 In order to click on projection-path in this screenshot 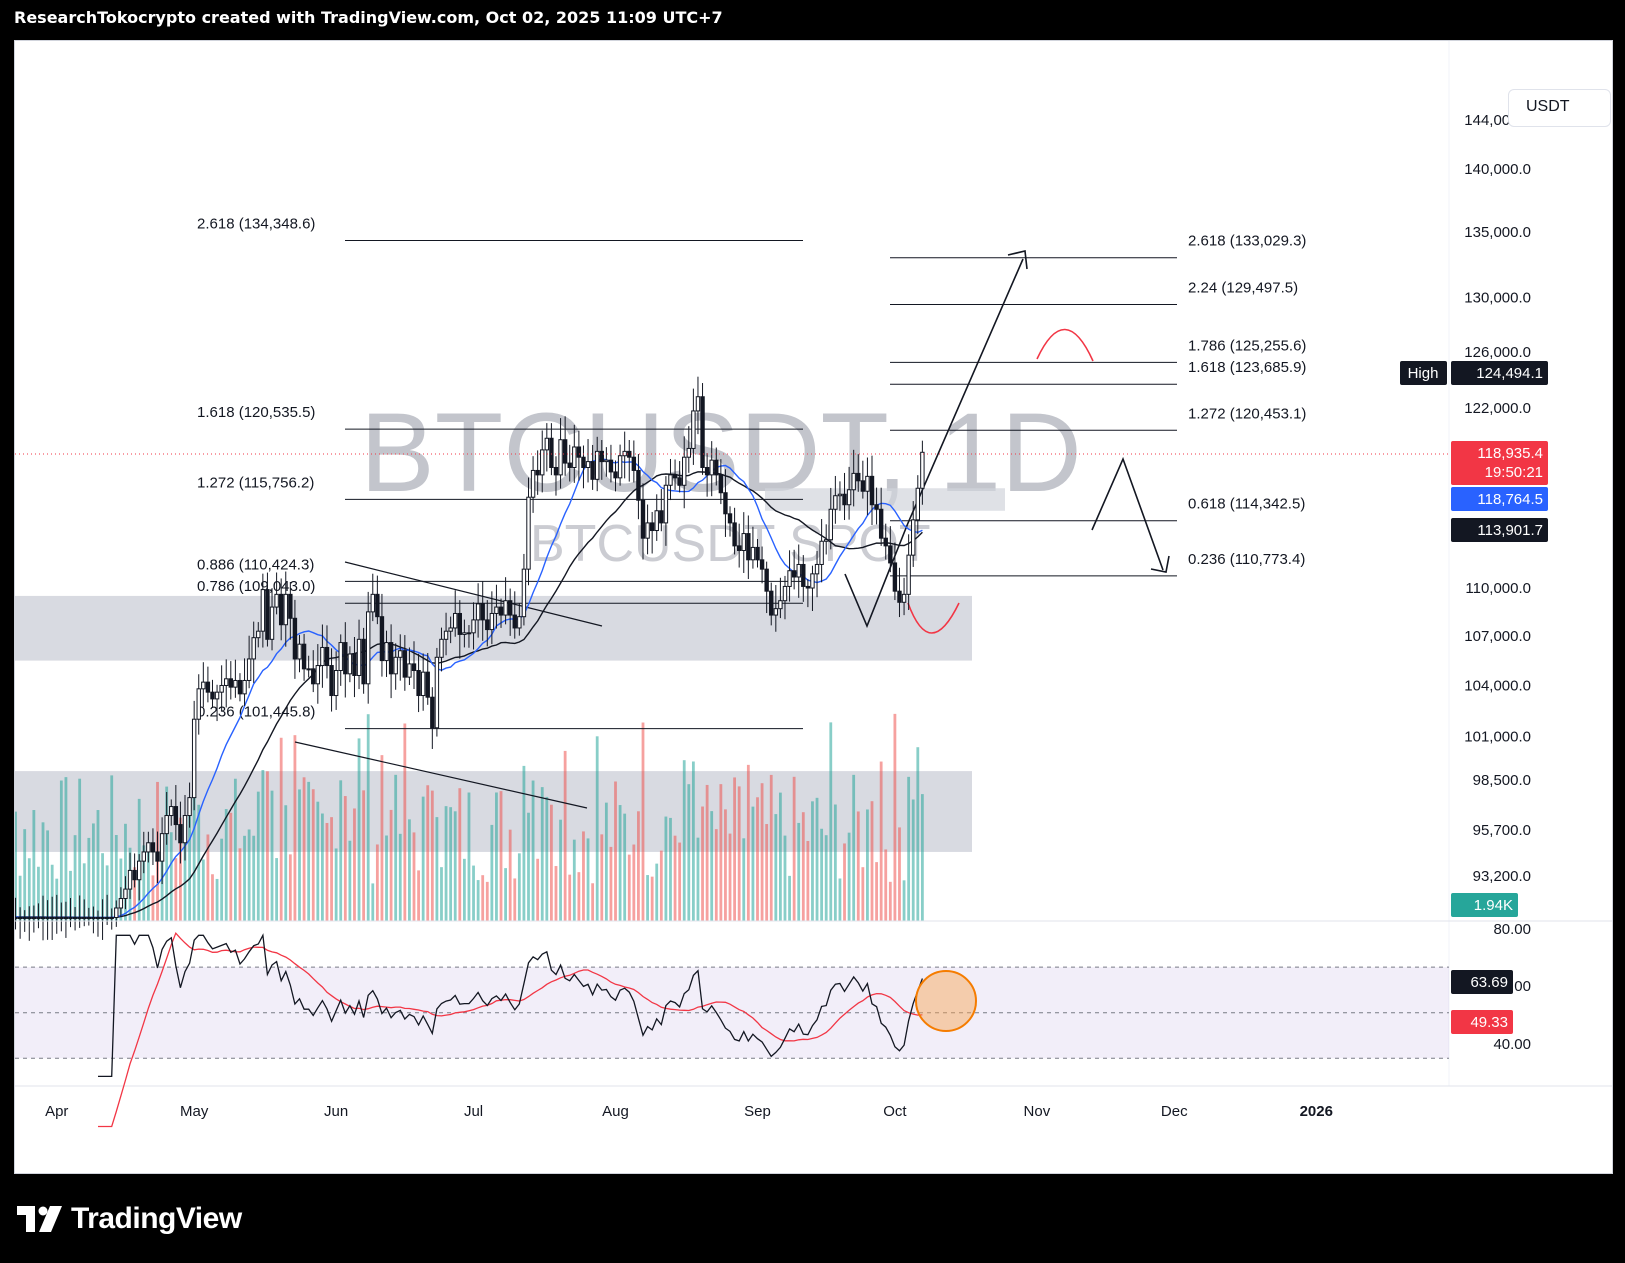, I will do `click(934, 443)`.